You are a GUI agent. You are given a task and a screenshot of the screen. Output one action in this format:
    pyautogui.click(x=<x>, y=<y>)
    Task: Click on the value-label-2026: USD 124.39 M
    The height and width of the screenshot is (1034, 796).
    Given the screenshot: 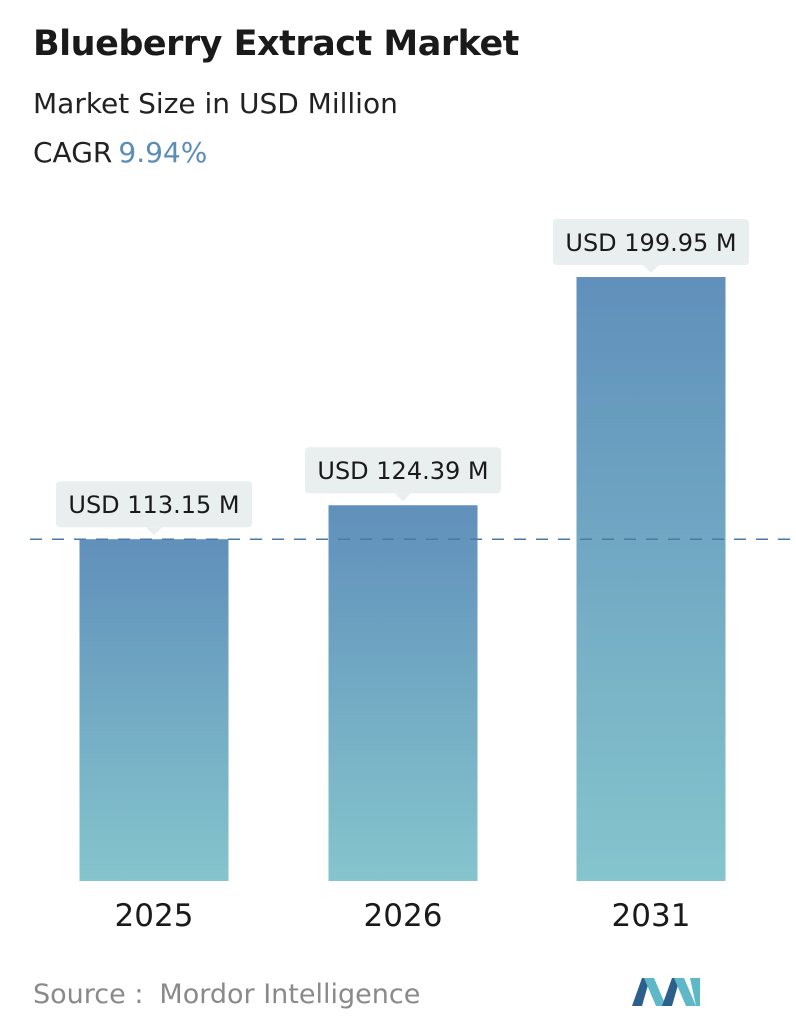 What is the action you would take?
    pyautogui.click(x=403, y=474)
    